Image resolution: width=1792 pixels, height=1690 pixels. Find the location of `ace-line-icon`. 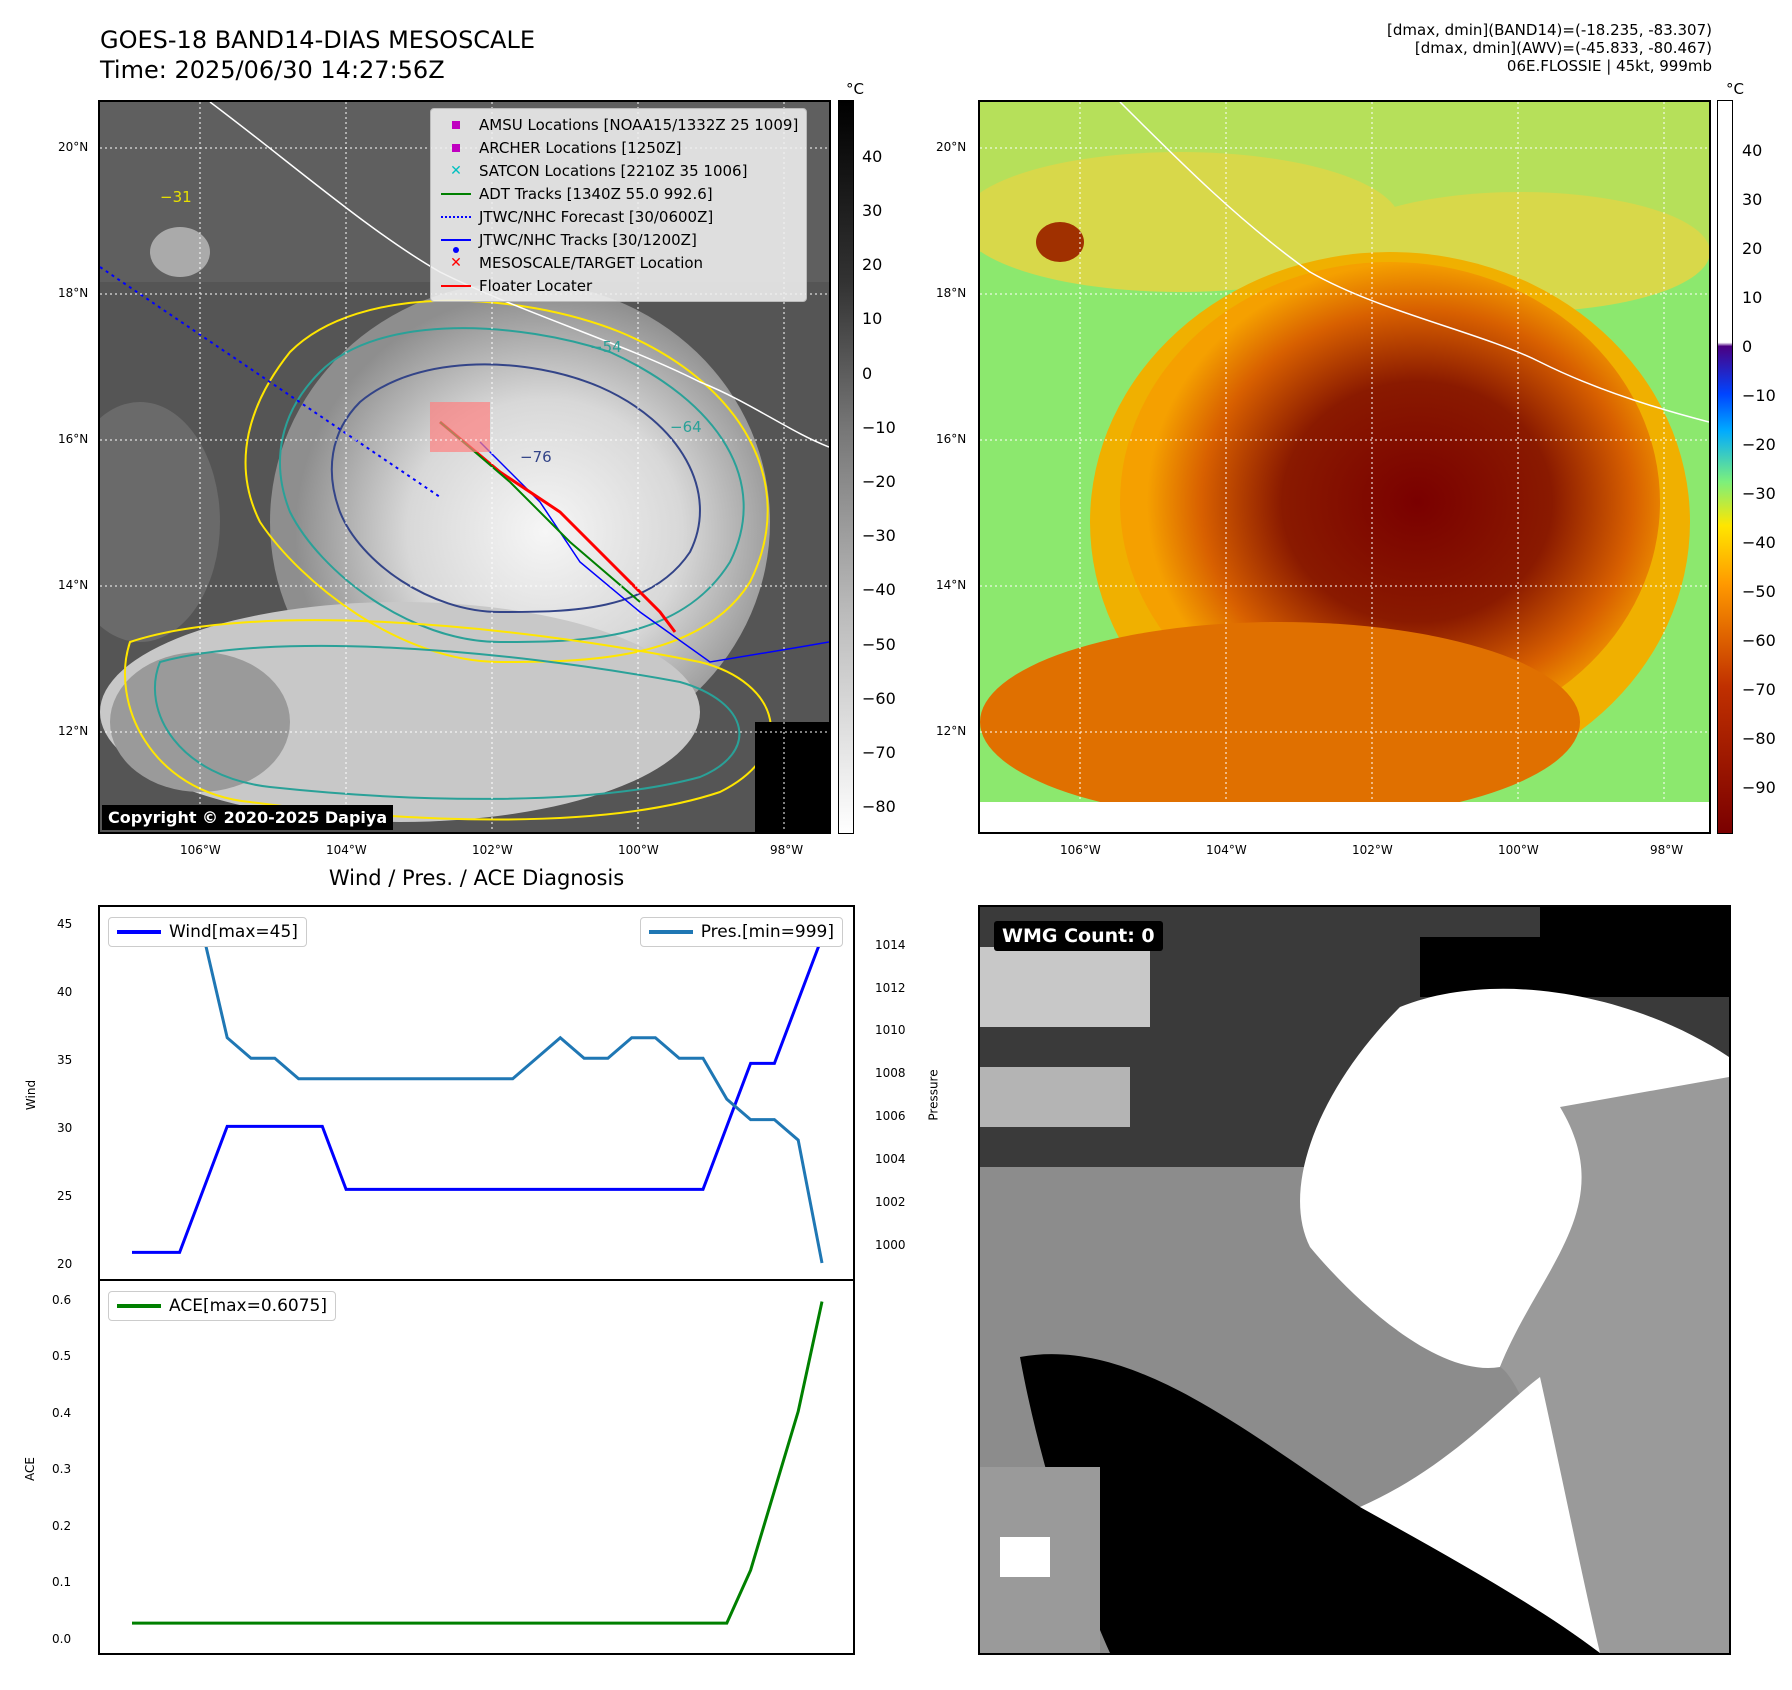

ace-line-icon is located at coordinates (139, 1306).